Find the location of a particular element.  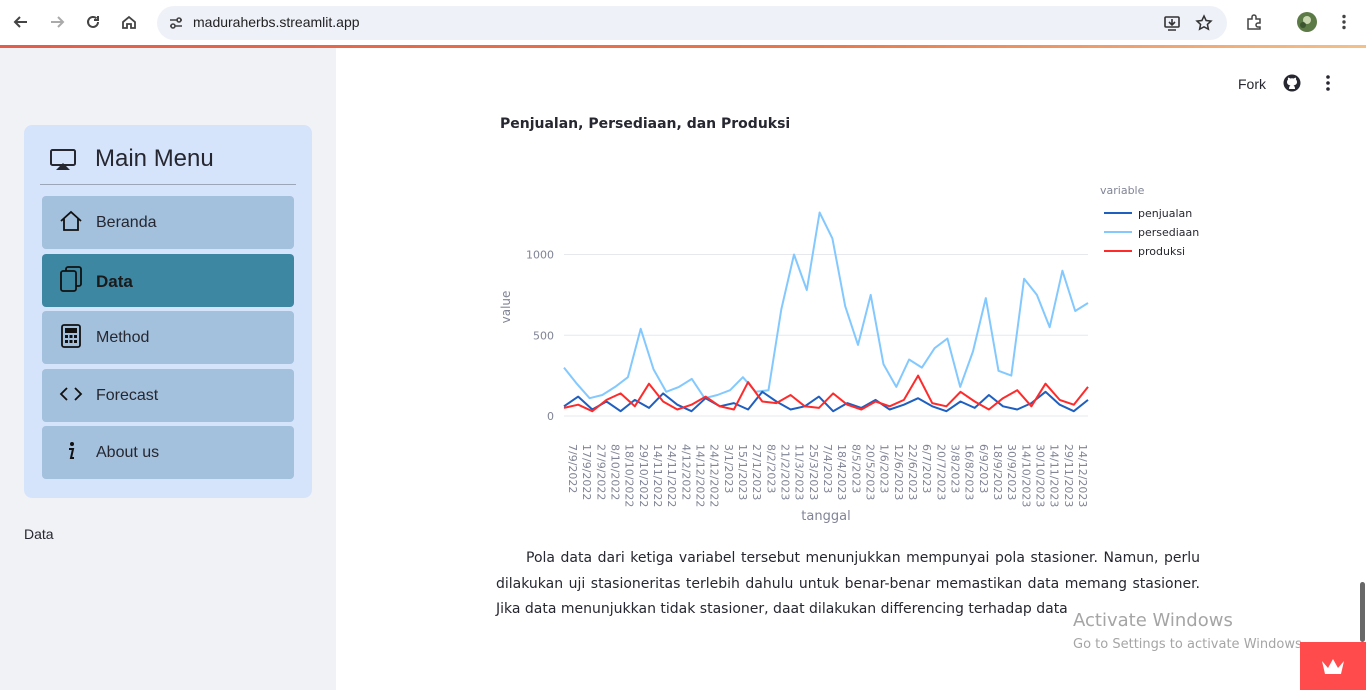

x-tick-label: 30/9/2023 is located at coordinates (1011, 472).